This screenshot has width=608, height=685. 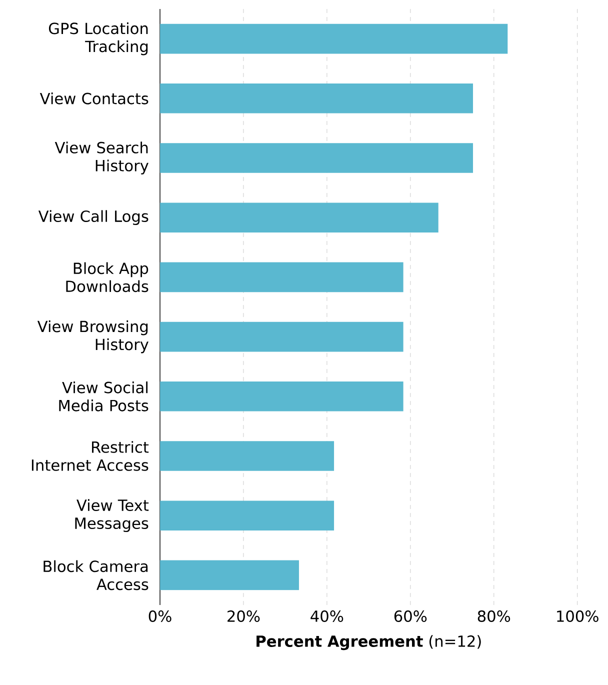 I want to click on y-tick-label: GPS Location Tracking, so click(x=98, y=39).